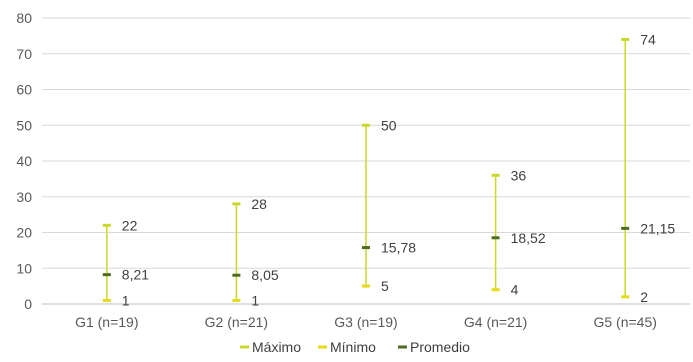 This screenshot has height=362, width=693. Describe the element at coordinates (276, 347) in the screenshot. I see `legend-label: Máximo` at that location.